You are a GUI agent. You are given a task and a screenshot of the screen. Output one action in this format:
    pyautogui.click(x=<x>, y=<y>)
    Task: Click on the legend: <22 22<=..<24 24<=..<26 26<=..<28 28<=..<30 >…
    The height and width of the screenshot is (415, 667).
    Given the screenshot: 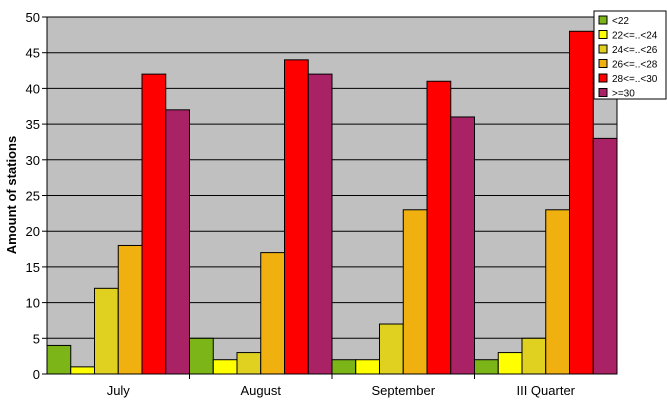 What is the action you would take?
    pyautogui.click(x=630, y=55)
    